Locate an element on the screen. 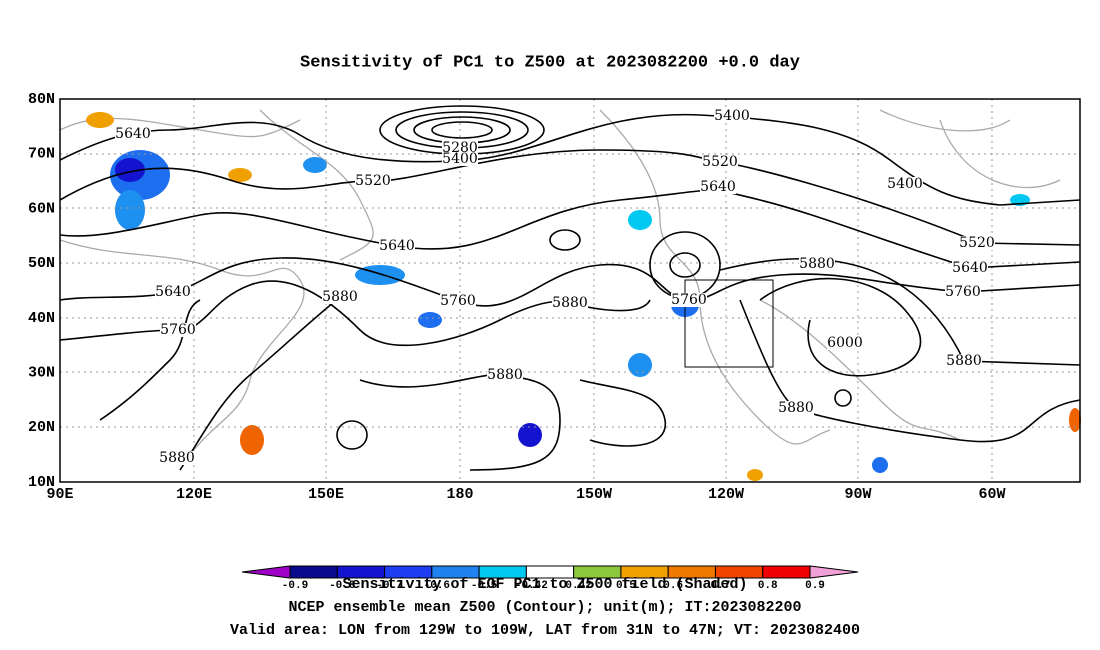 The image size is (1100, 650). lat-tick-label: 70N is located at coordinates (41, 154).